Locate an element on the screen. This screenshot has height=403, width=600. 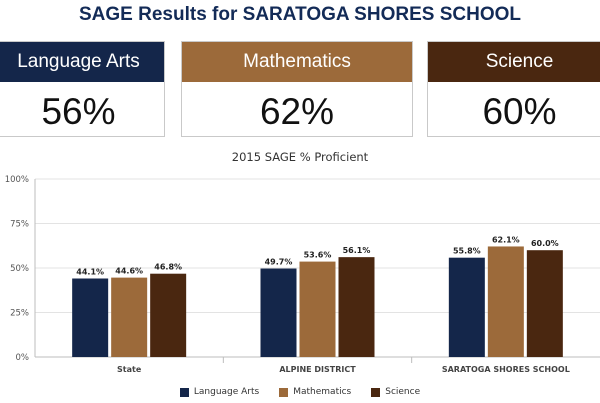
y-tick-label: 25% is located at coordinates (19, 314).